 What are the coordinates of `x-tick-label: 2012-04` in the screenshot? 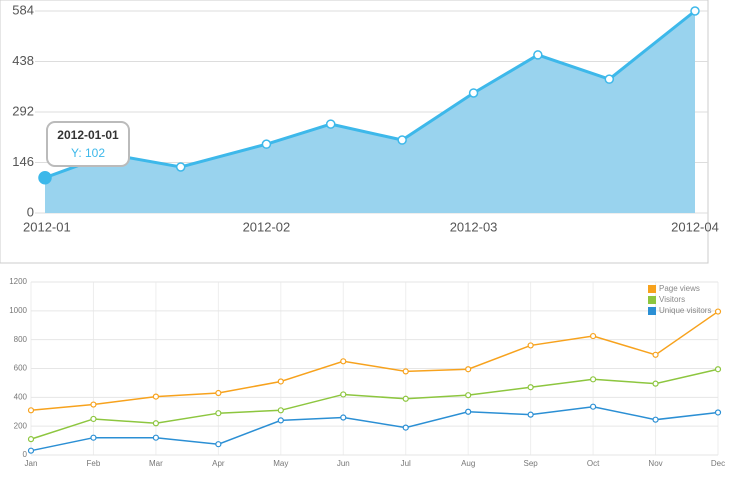 It's located at (695, 226).